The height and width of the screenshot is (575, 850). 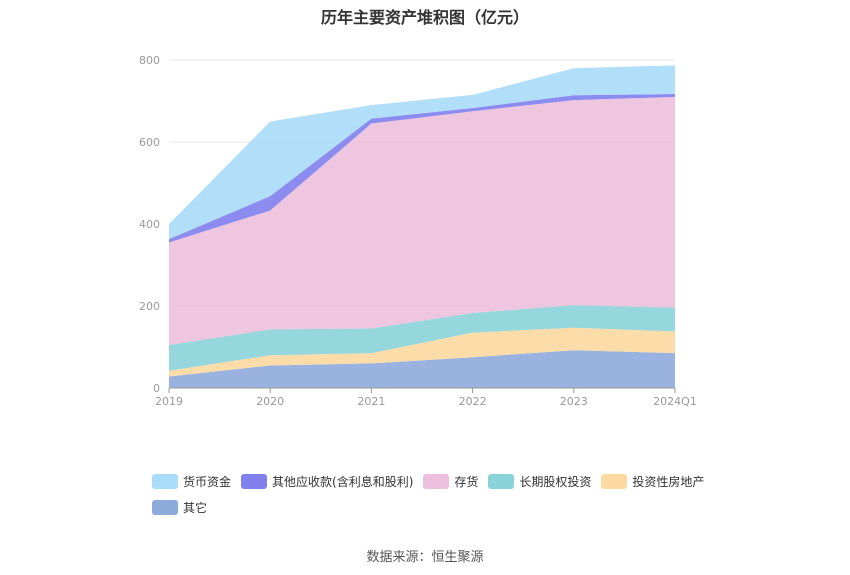 What do you see at coordinates (473, 401) in the screenshot?
I see `x-tick-label: 2022` at bounding box center [473, 401].